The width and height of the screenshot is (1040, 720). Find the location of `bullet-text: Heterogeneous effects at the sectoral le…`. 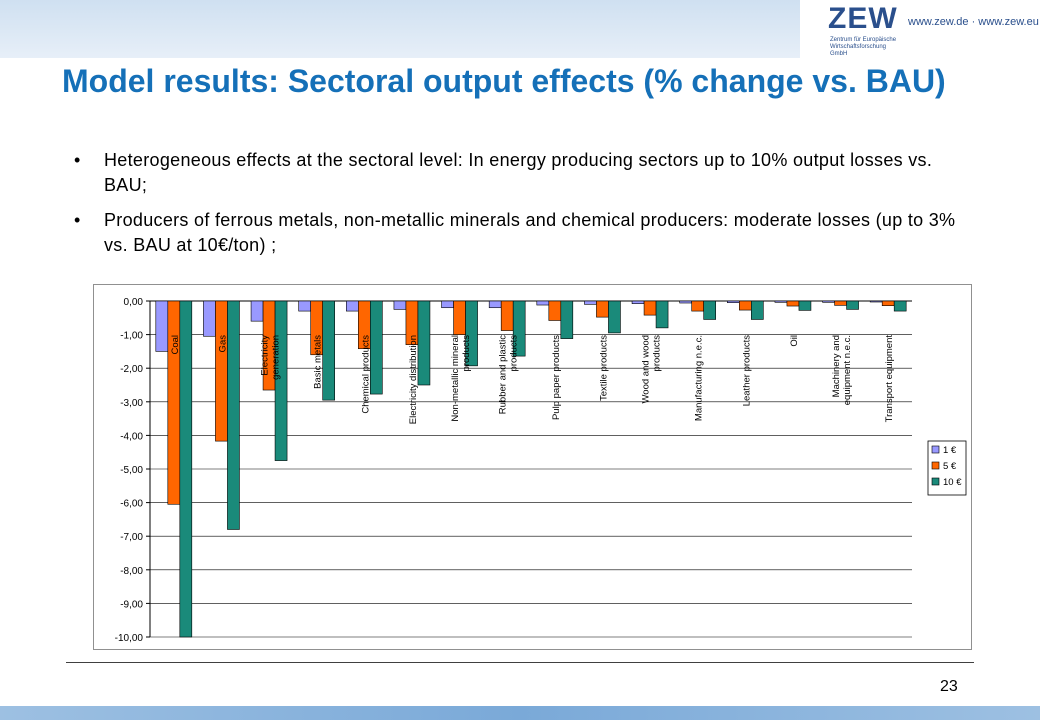

bullet-text: Heterogeneous effects at the sectoral le… is located at coordinates (518, 172).